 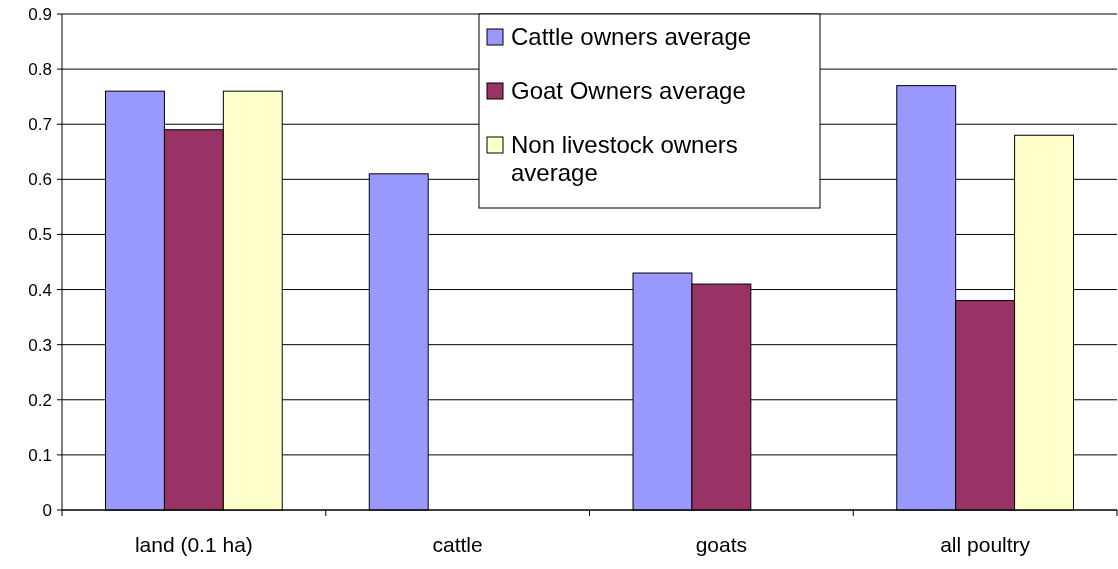 What do you see at coordinates (40, 345) in the screenshot?
I see `y-tick-label: 0.3` at bounding box center [40, 345].